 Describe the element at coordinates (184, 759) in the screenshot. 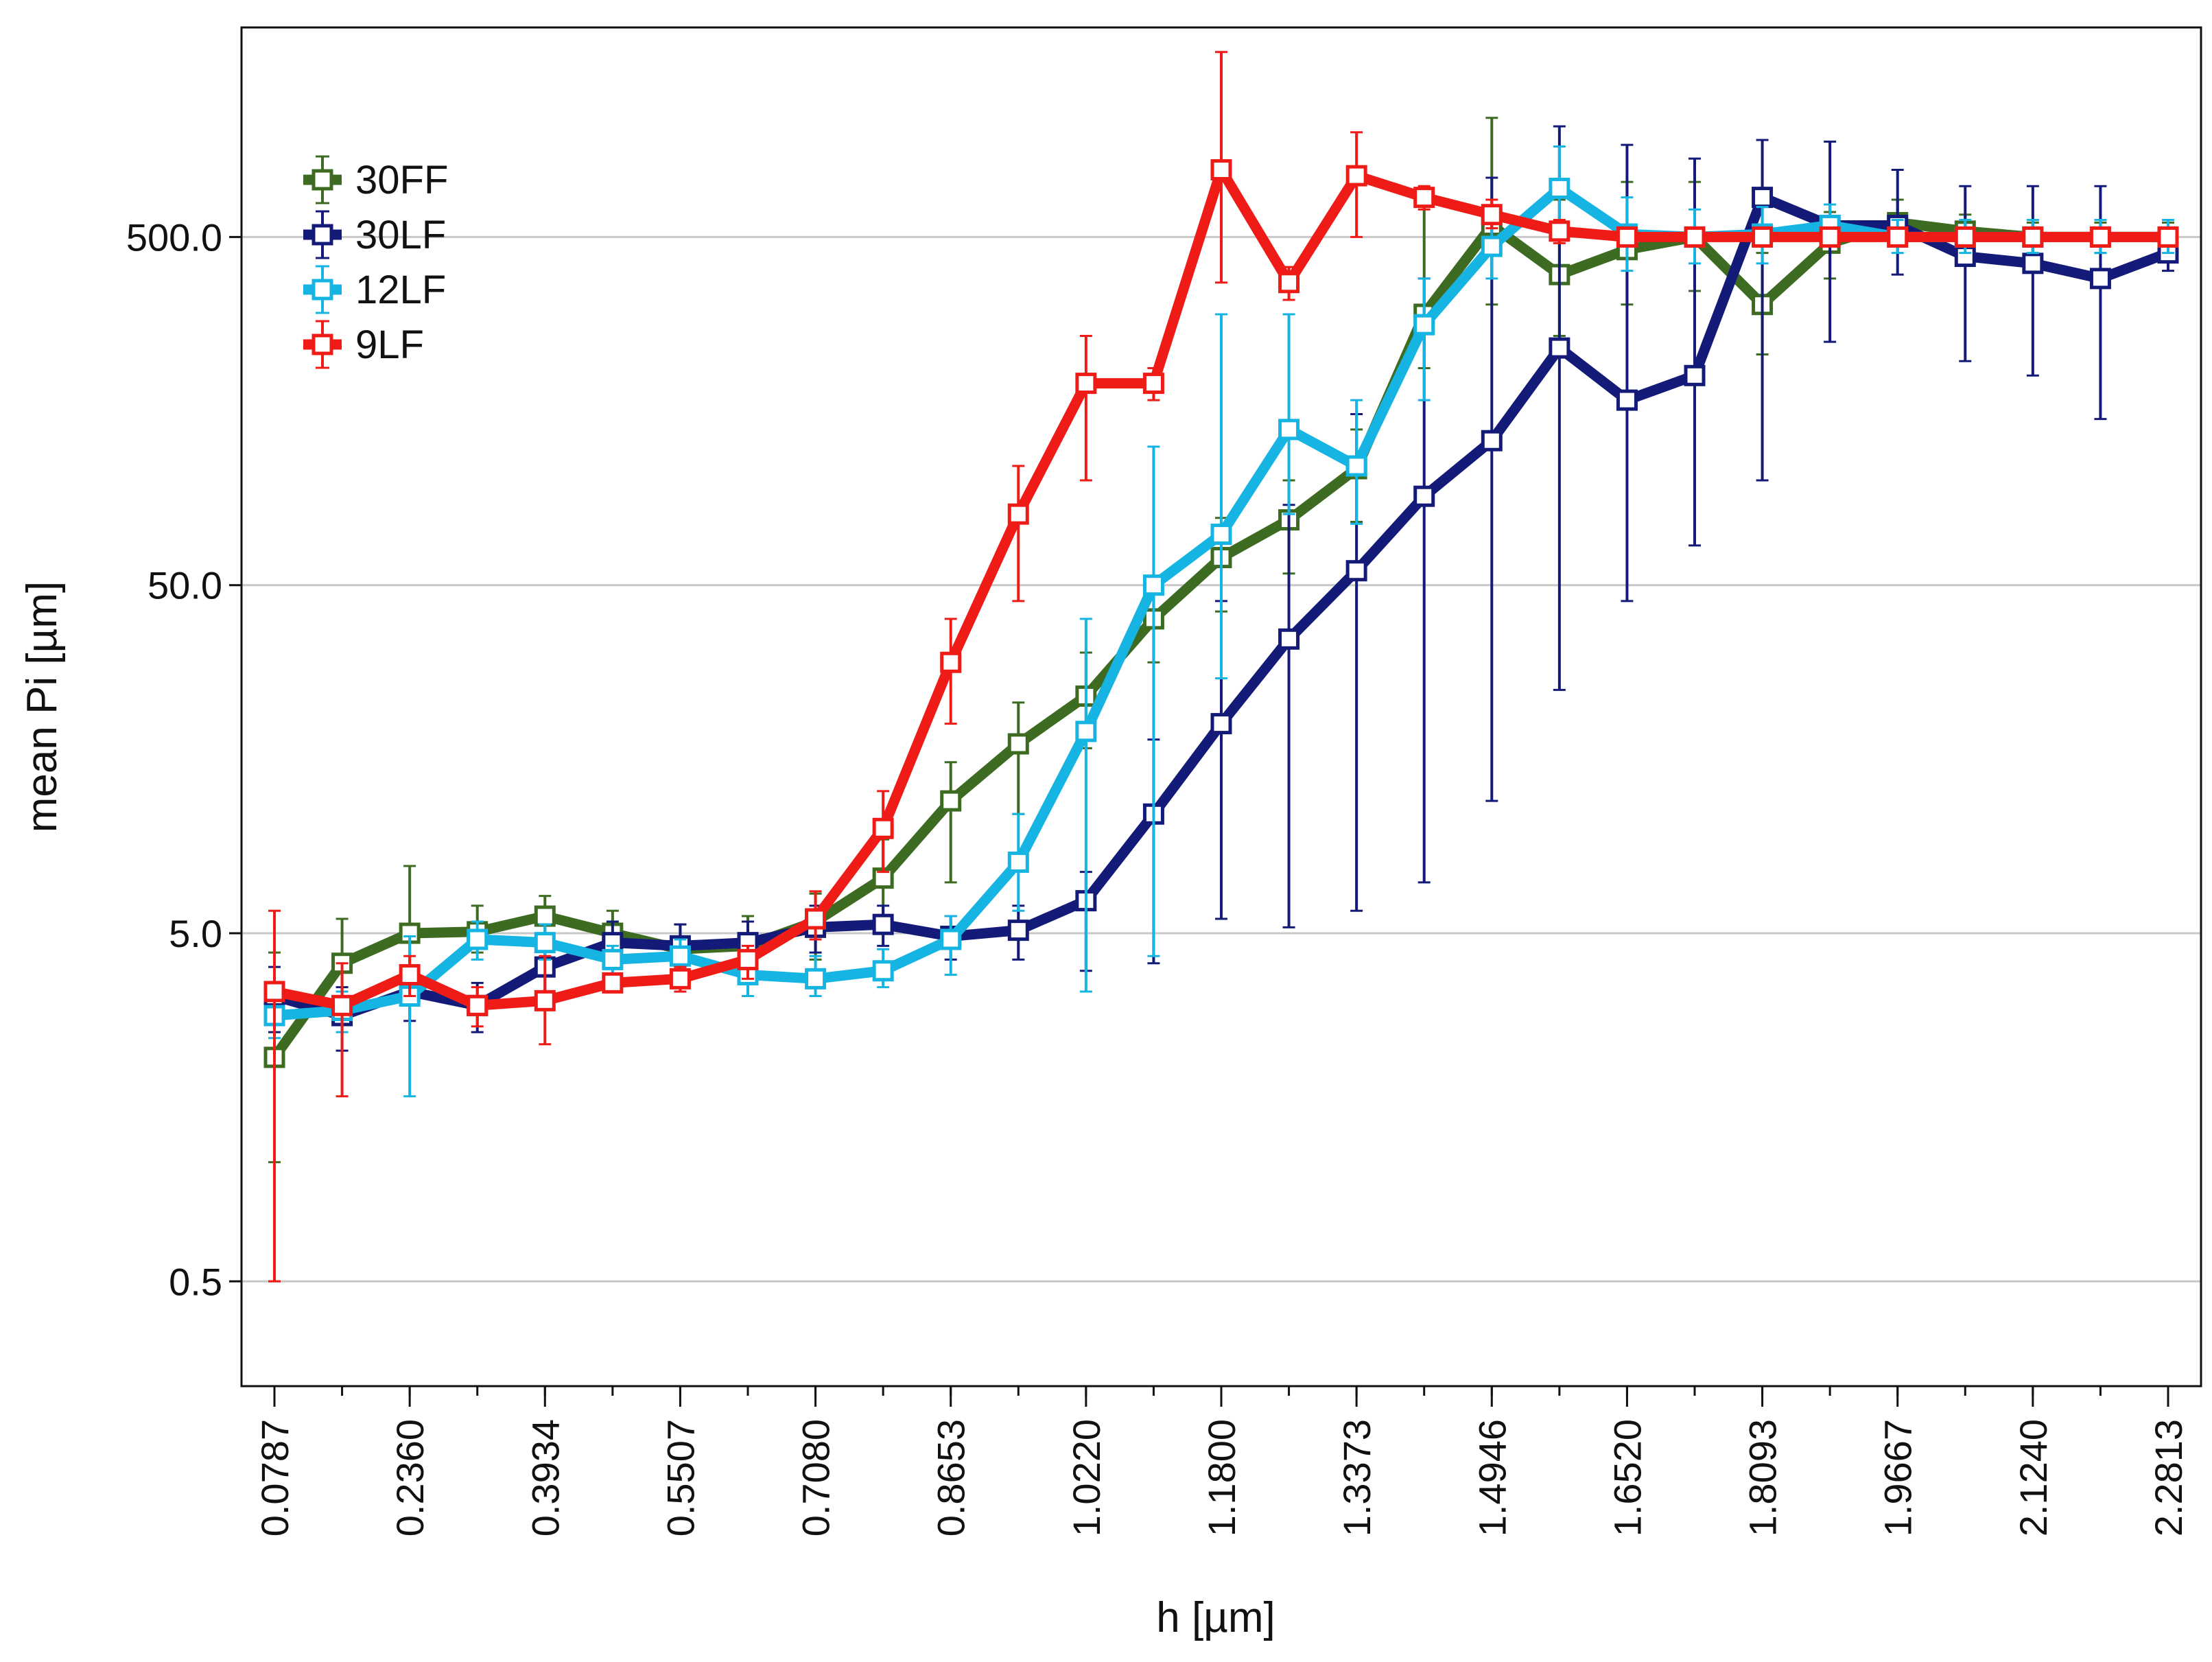

I see `y-axis: 0.5 5.0 50.0 500.0` at that location.